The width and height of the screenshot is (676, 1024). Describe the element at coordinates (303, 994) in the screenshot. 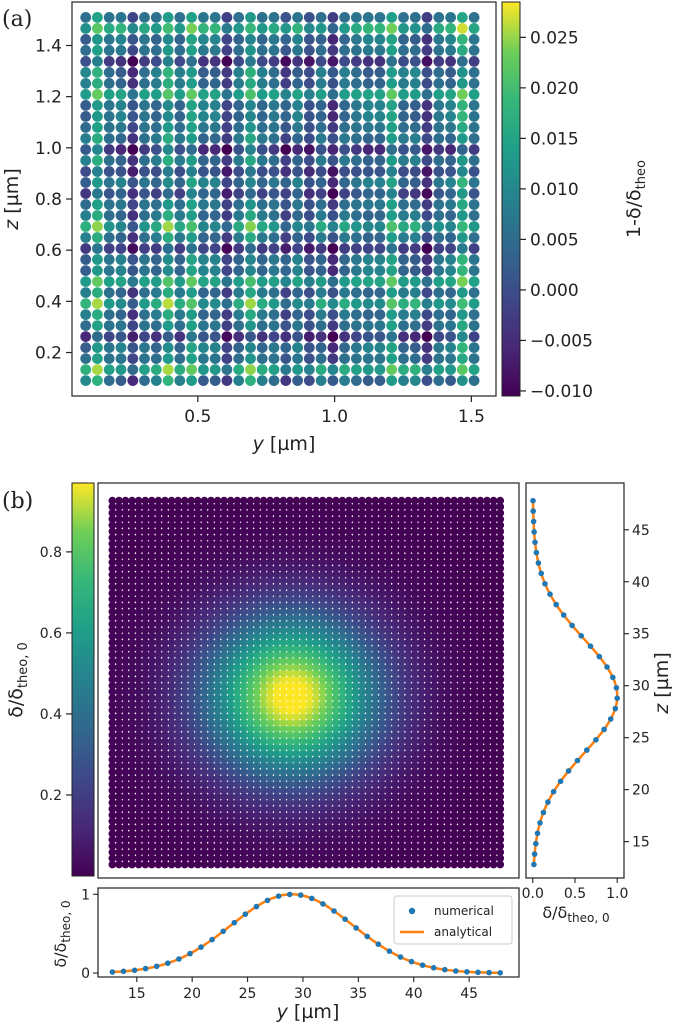

I see `bottom-profile-tick-label: 30` at that location.